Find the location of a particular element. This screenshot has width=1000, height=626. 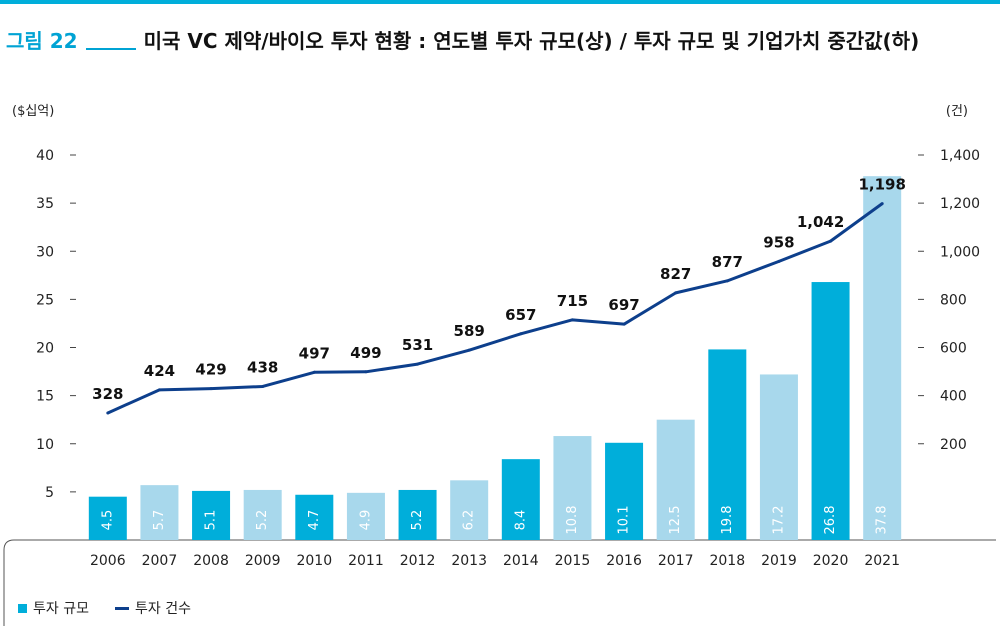

title-top-rule is located at coordinates (500, 2).